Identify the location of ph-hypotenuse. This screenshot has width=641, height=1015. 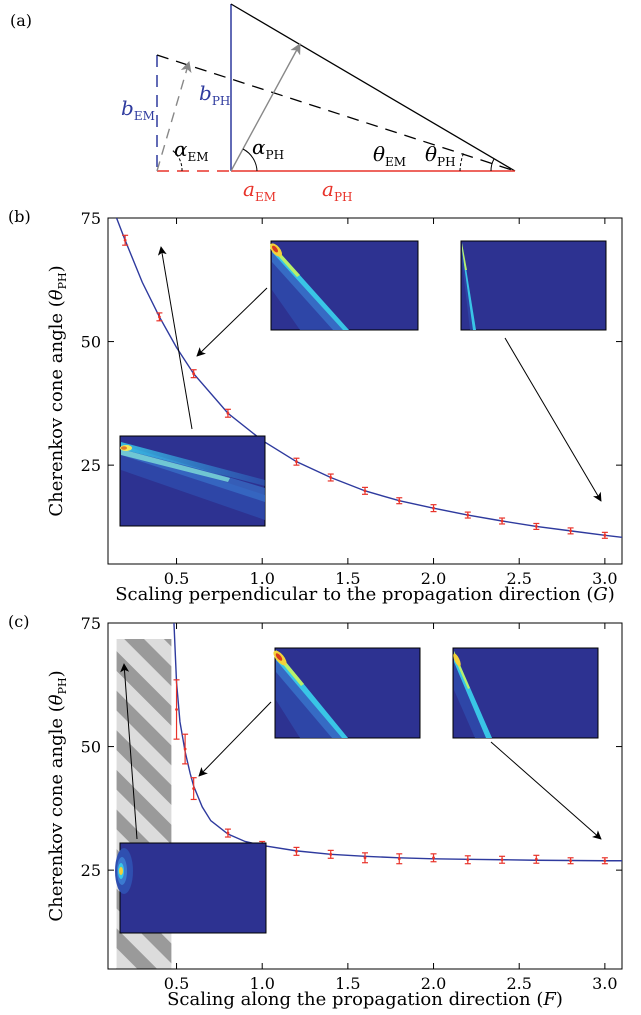
(373, 87).